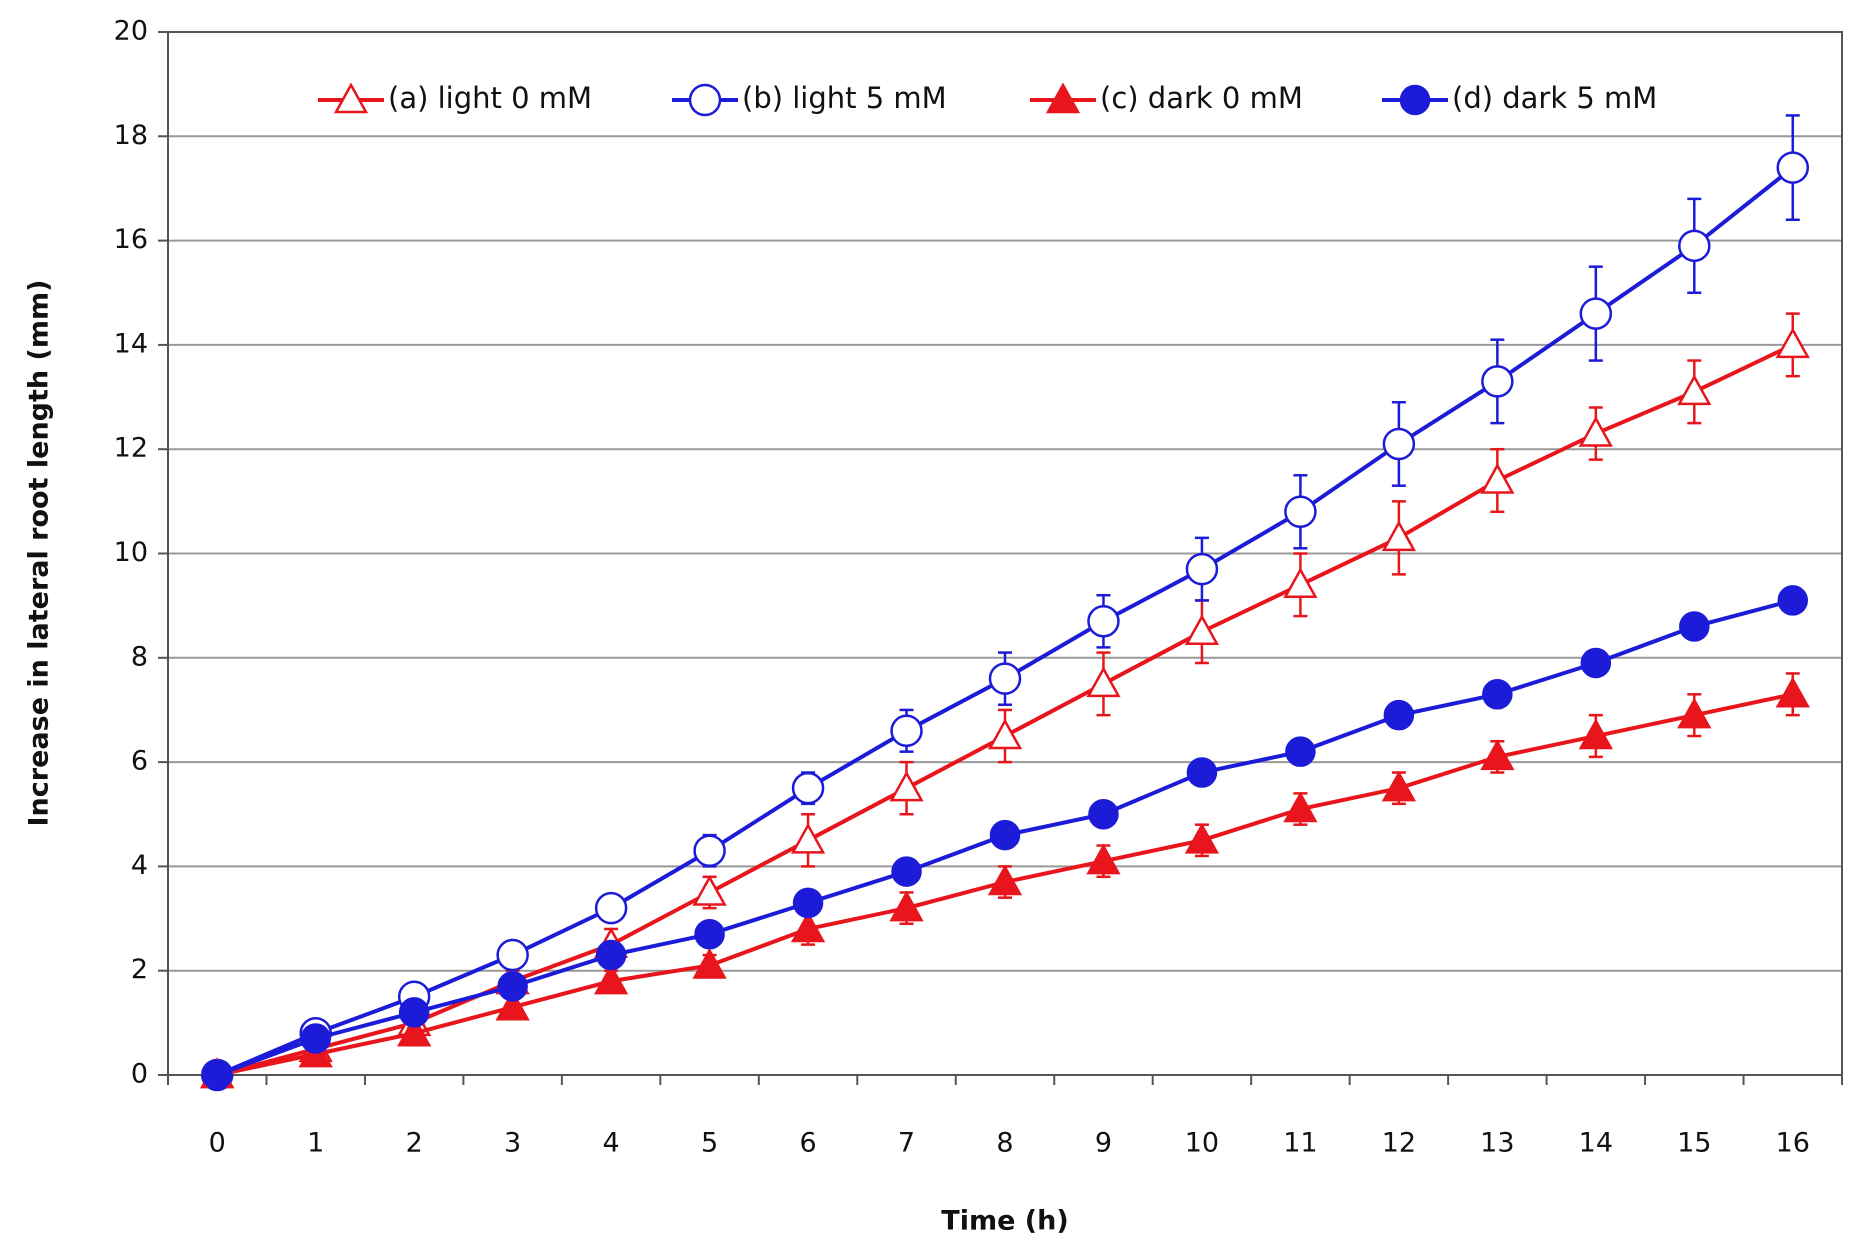 The width and height of the screenshot is (1870, 1256). What do you see at coordinates (1201, 98) in the screenshot?
I see `legend-label: (c) dark 0 mM` at bounding box center [1201, 98].